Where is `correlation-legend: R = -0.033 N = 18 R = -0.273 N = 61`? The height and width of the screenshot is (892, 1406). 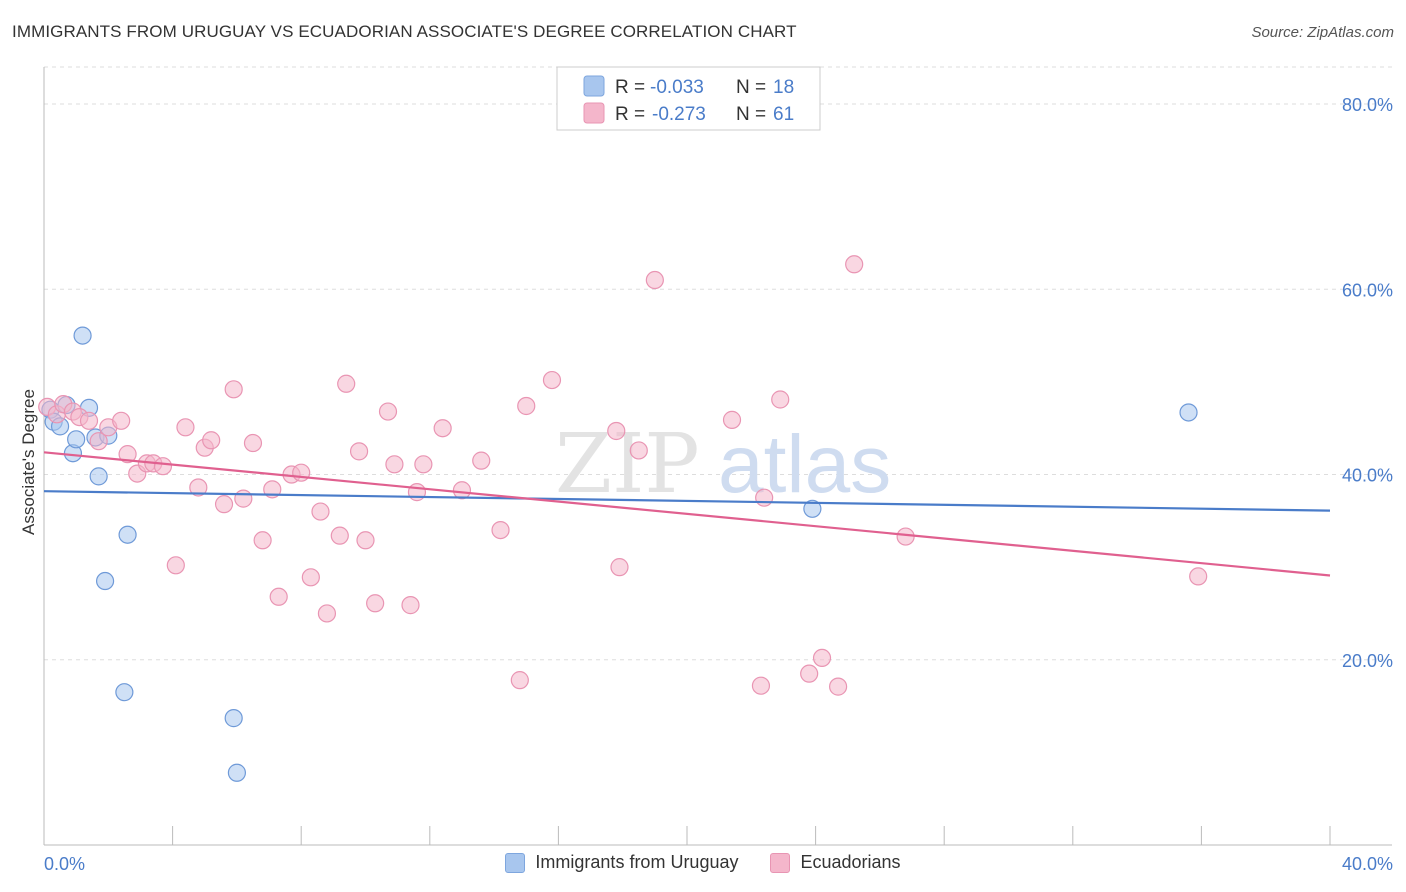 correlation-legend: R = -0.033 N = 18 R = -0.273 N = 61 is located at coordinates (688, 98).